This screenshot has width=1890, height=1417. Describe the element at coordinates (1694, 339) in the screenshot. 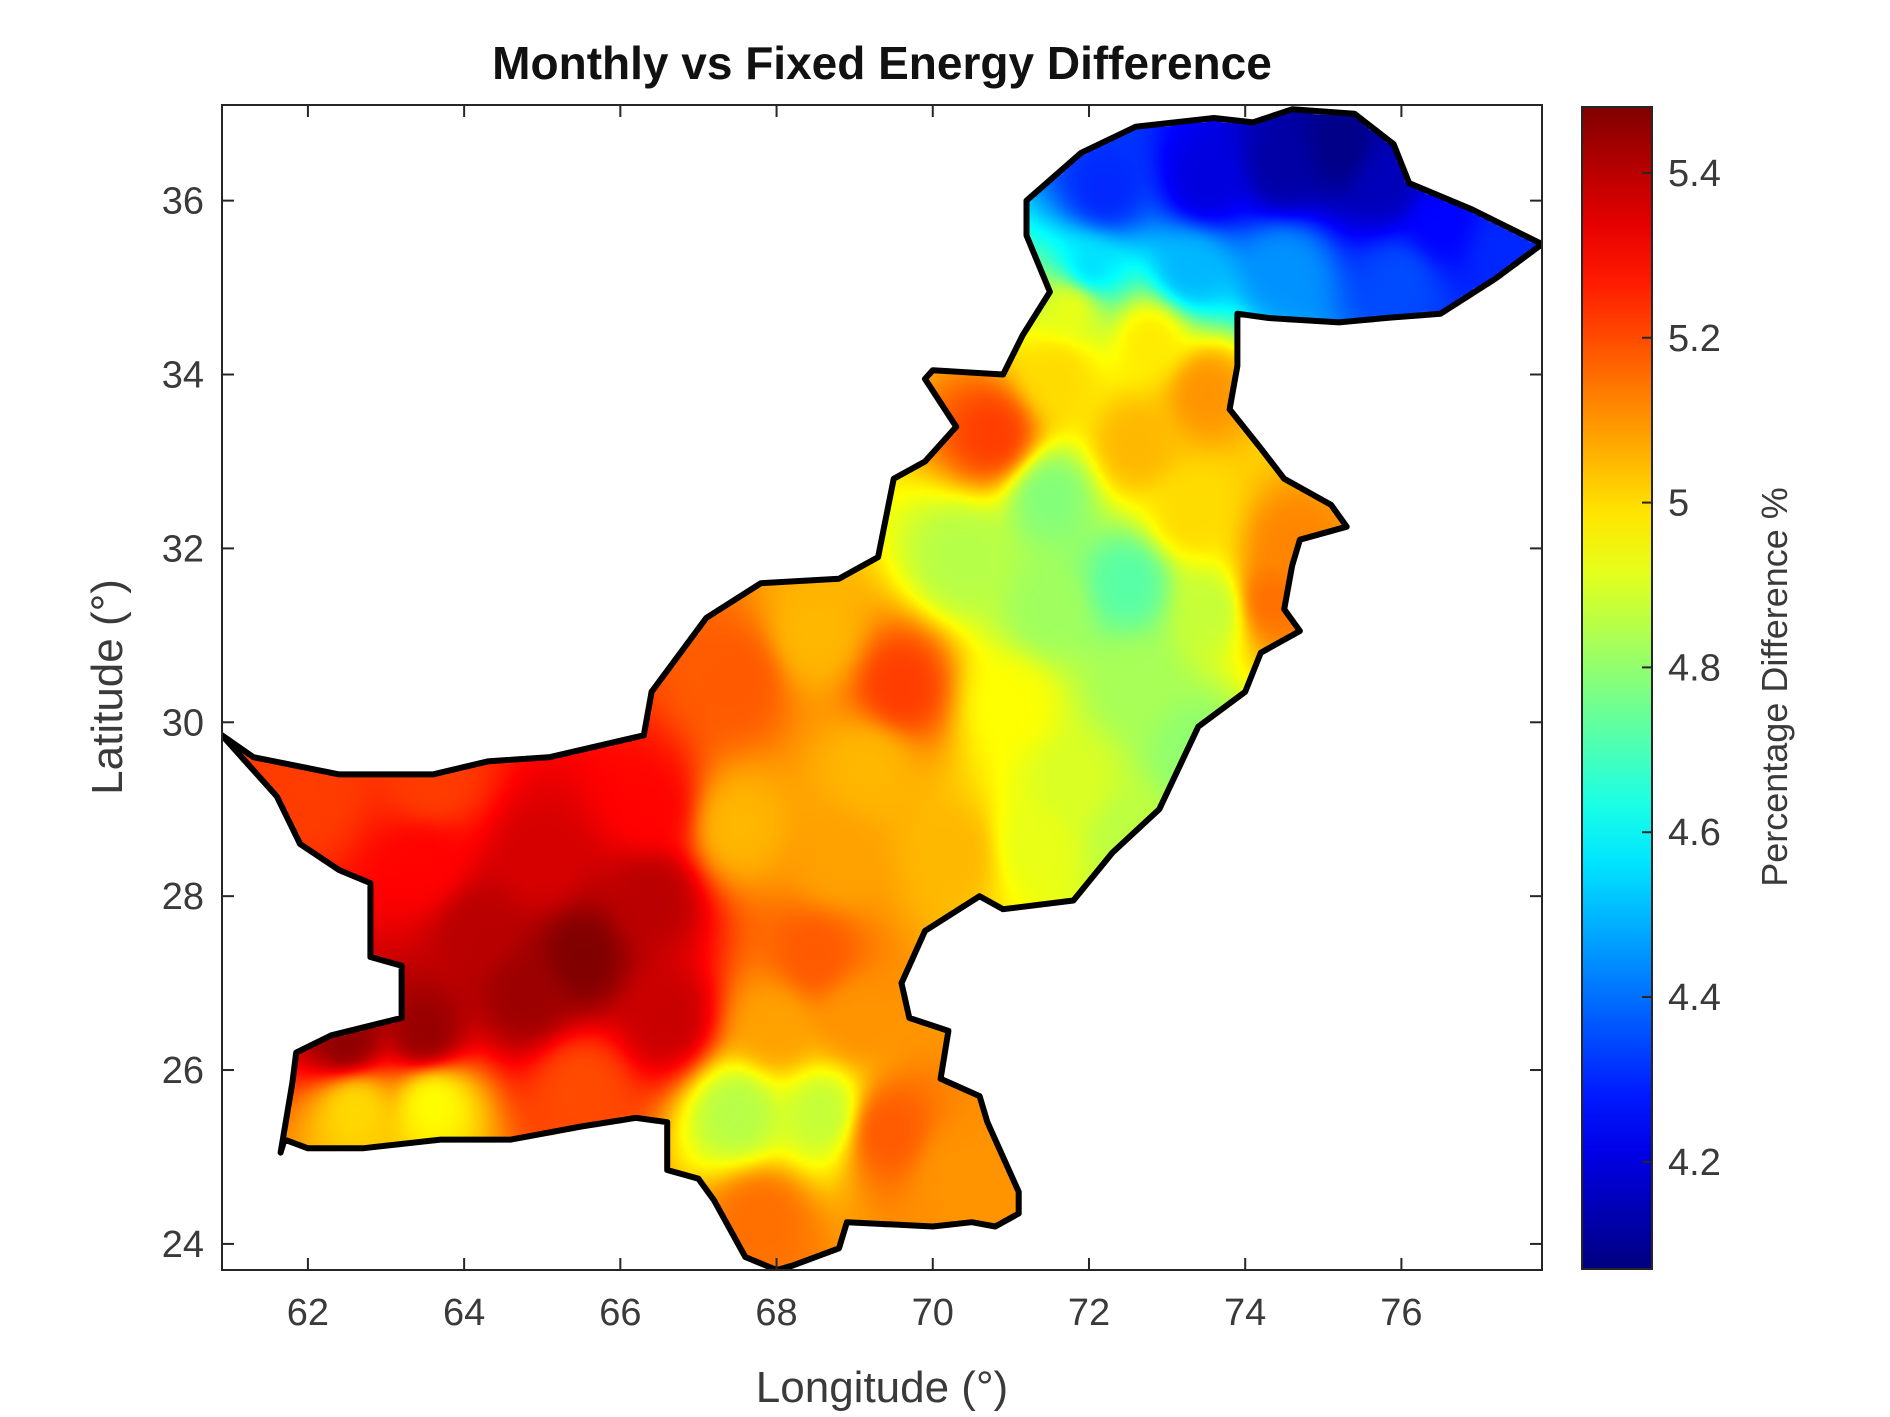

I see `colorbar-tick-label: 5.2` at that location.